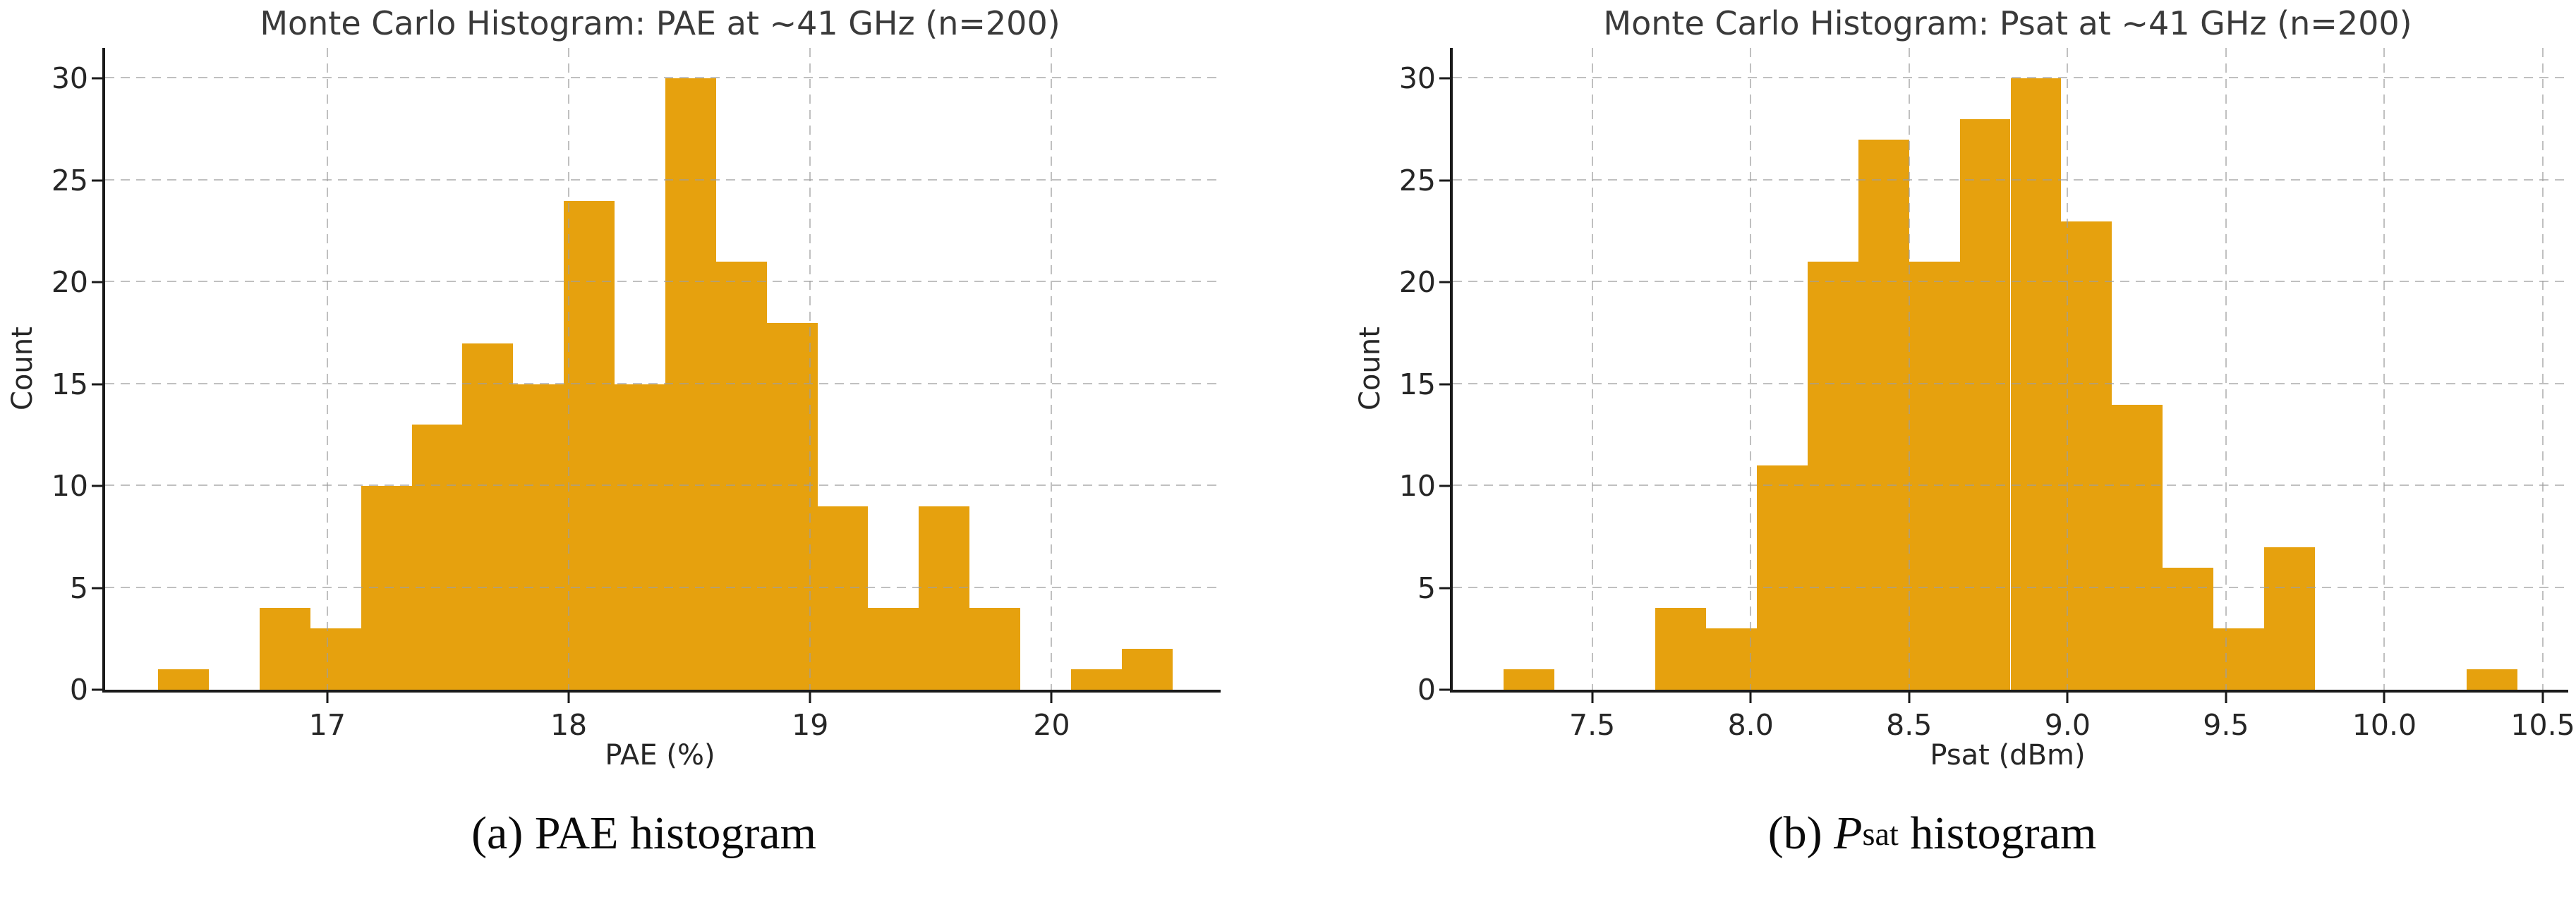 This screenshot has width=2576, height=902. I want to click on caption-b-text: histogram, so click(1998, 833).